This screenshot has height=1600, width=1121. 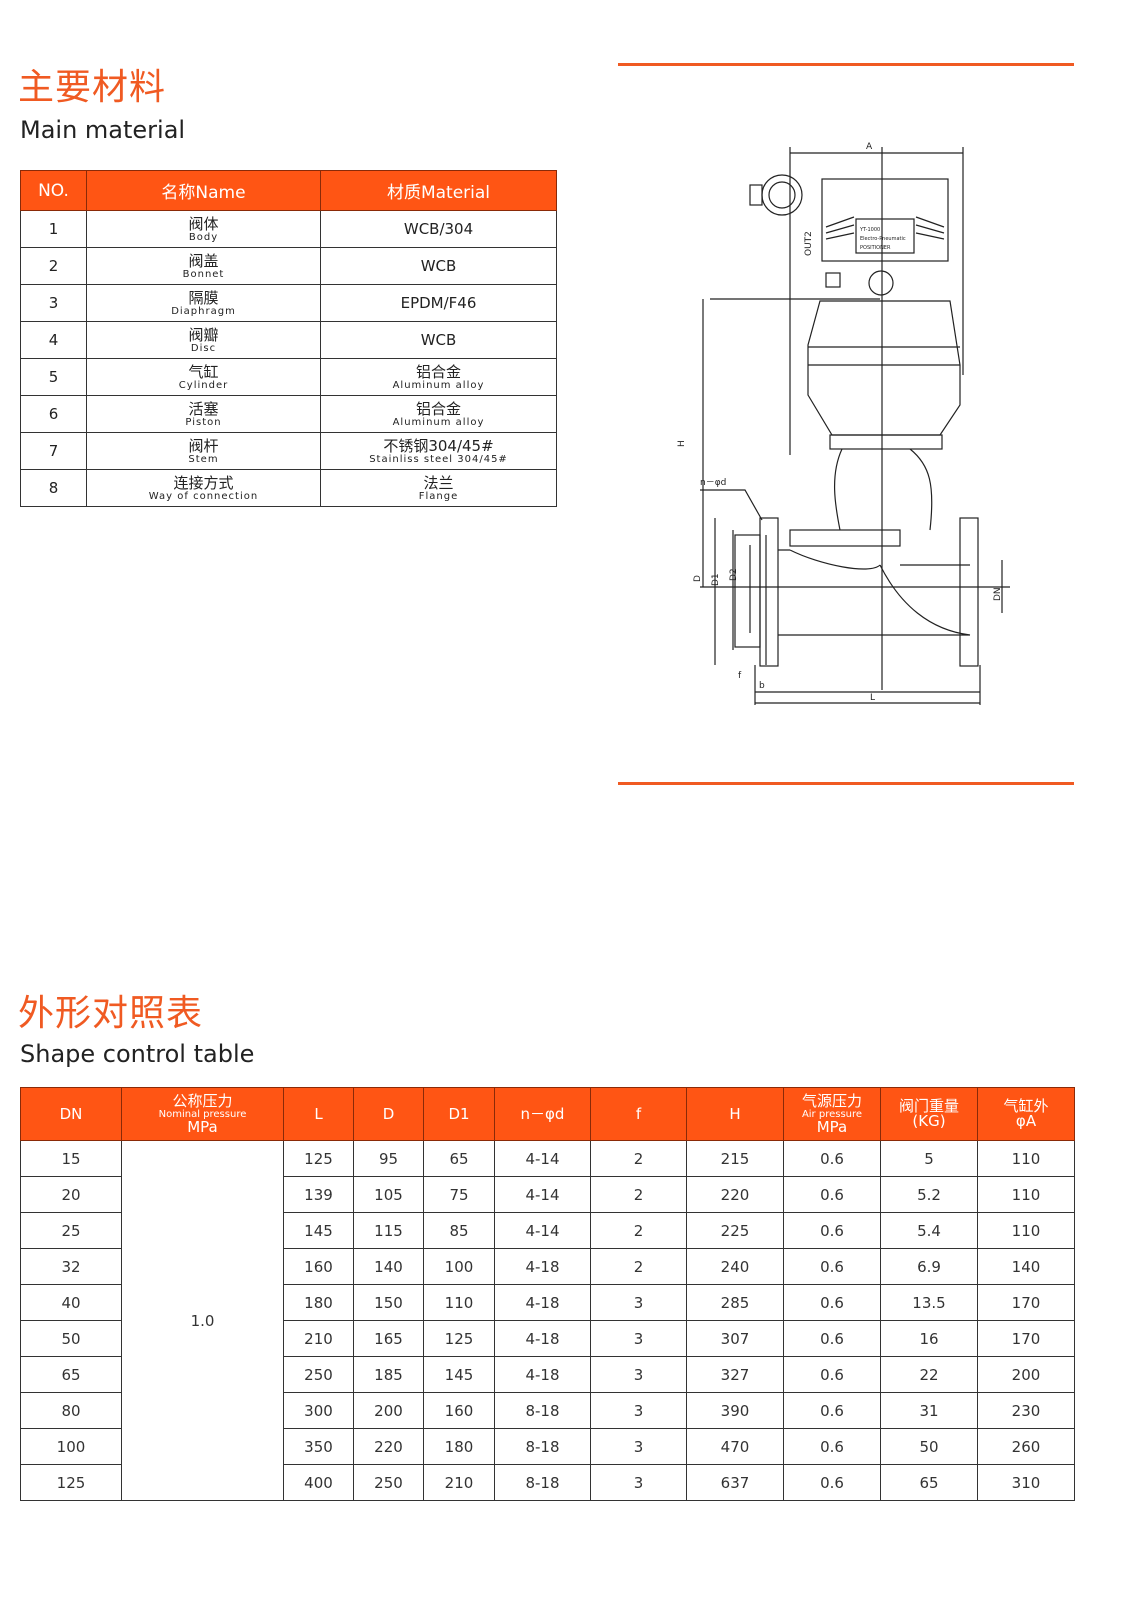 What do you see at coordinates (203, 385) in the screenshot?
I see `part-name-en: Cylinder` at bounding box center [203, 385].